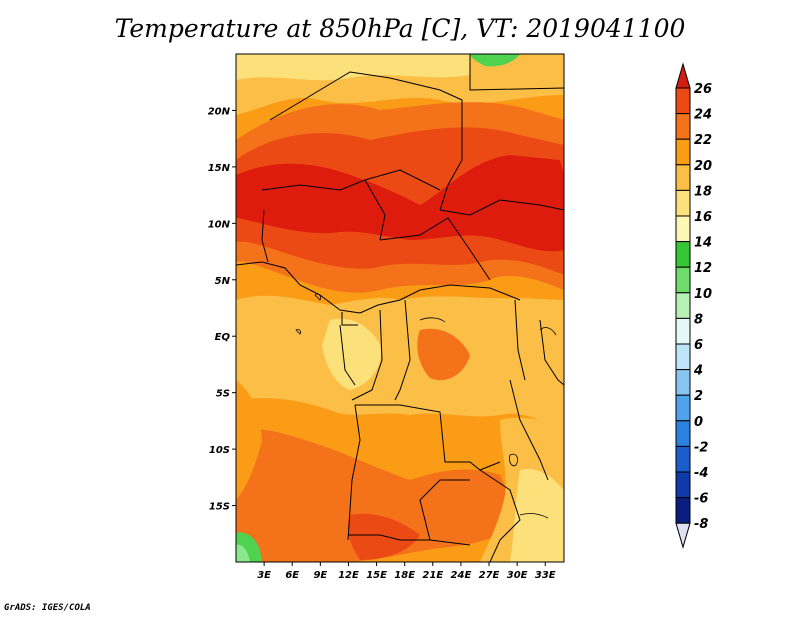 The height and width of the screenshot is (618, 800). Describe the element at coordinates (376, 575) in the screenshot. I see `lon-tick-label: 15E` at that location.